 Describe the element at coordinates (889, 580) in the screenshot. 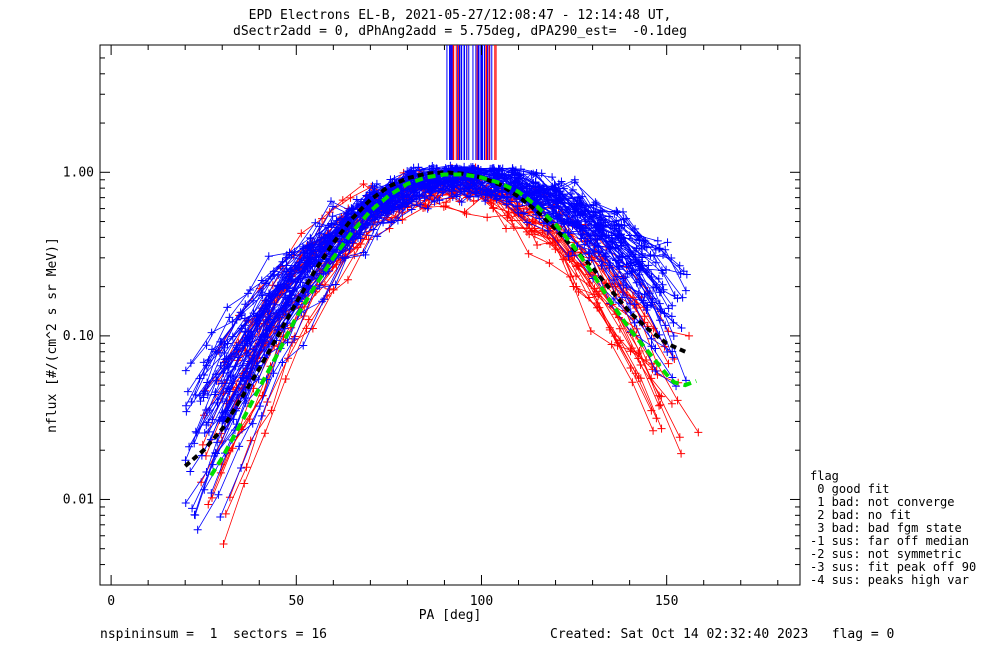

I see `legend-item: -4 sus: peaks high var` at that location.